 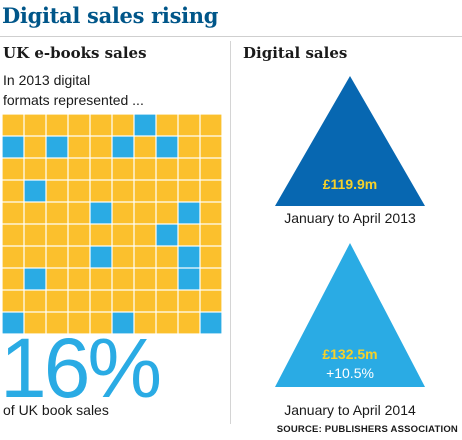 What do you see at coordinates (350, 354) in the screenshot?
I see `value-2014: £132.5m` at bounding box center [350, 354].